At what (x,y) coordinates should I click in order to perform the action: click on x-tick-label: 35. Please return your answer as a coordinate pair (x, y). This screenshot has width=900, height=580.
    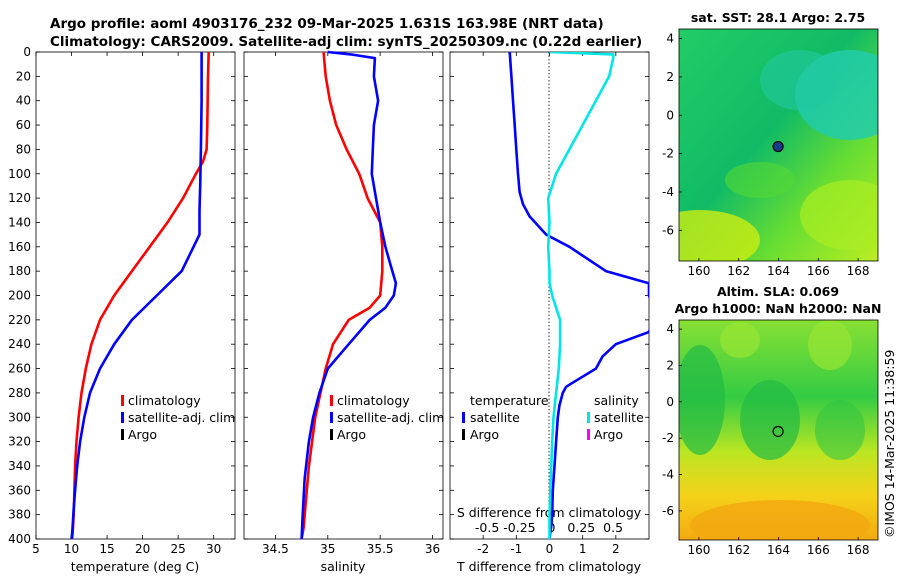
    Looking at the image, I should click on (327, 549).